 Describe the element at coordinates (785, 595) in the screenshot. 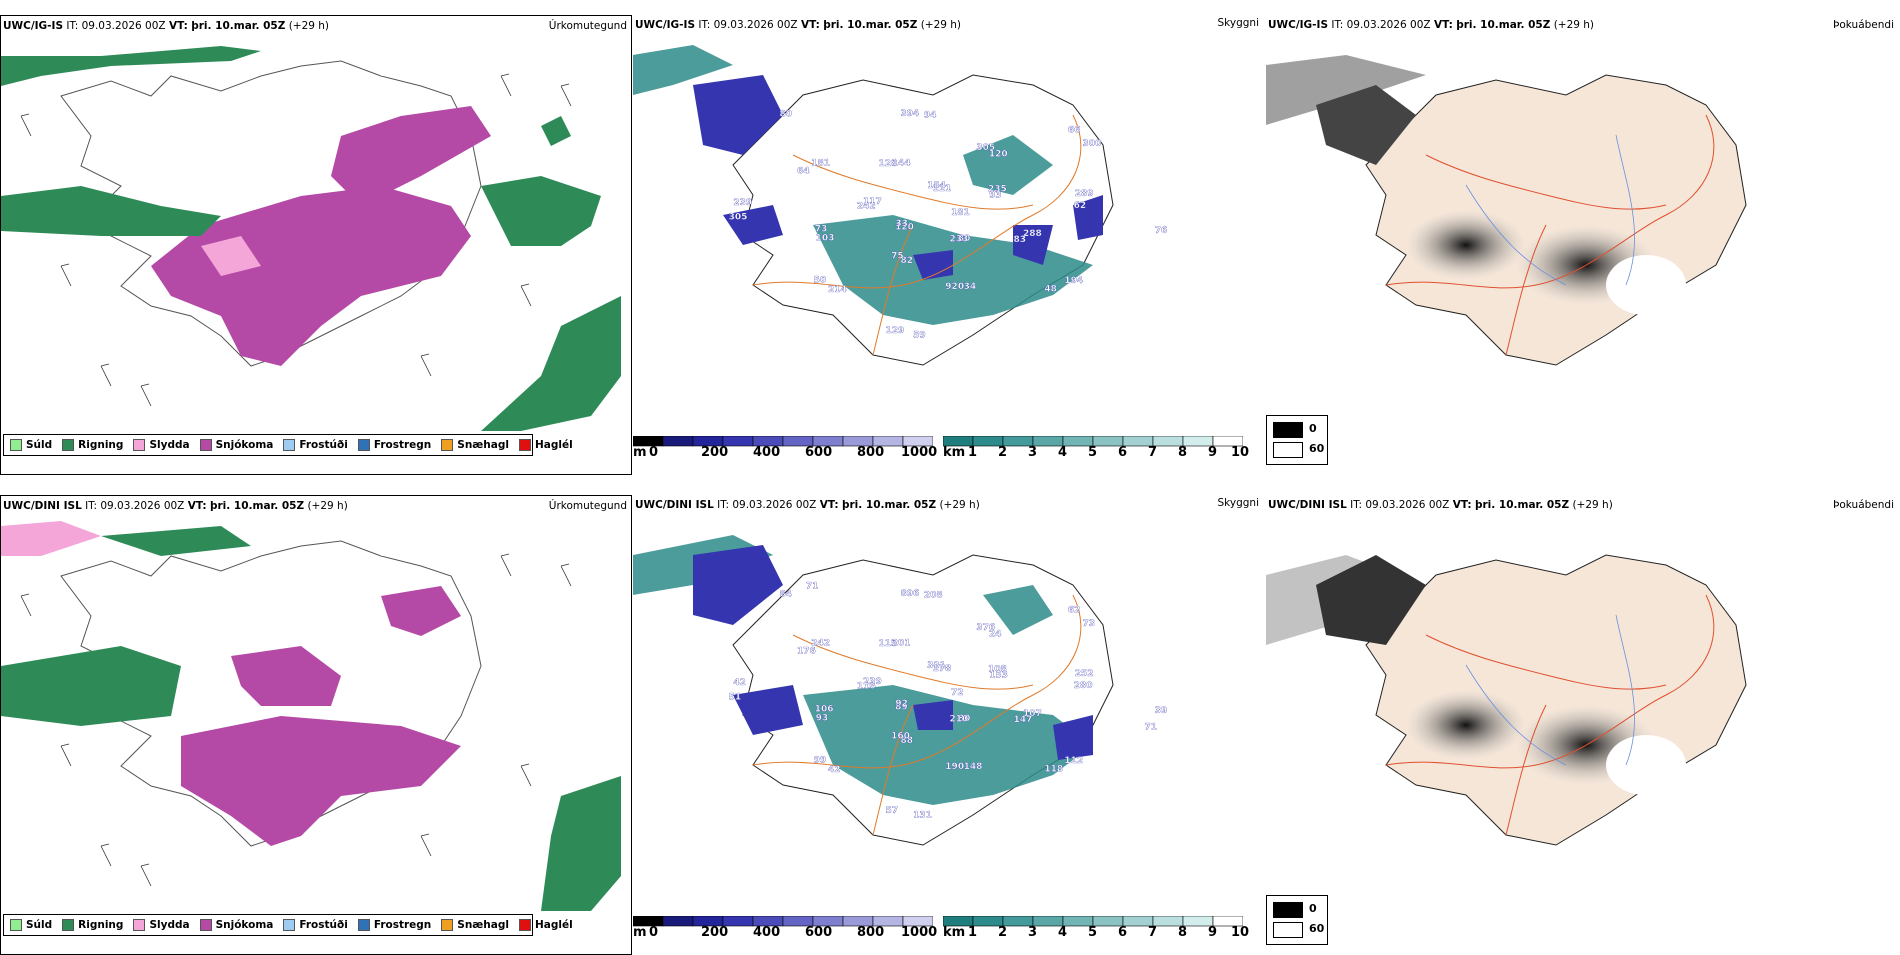

I see `cloud-base-label: 84` at that location.